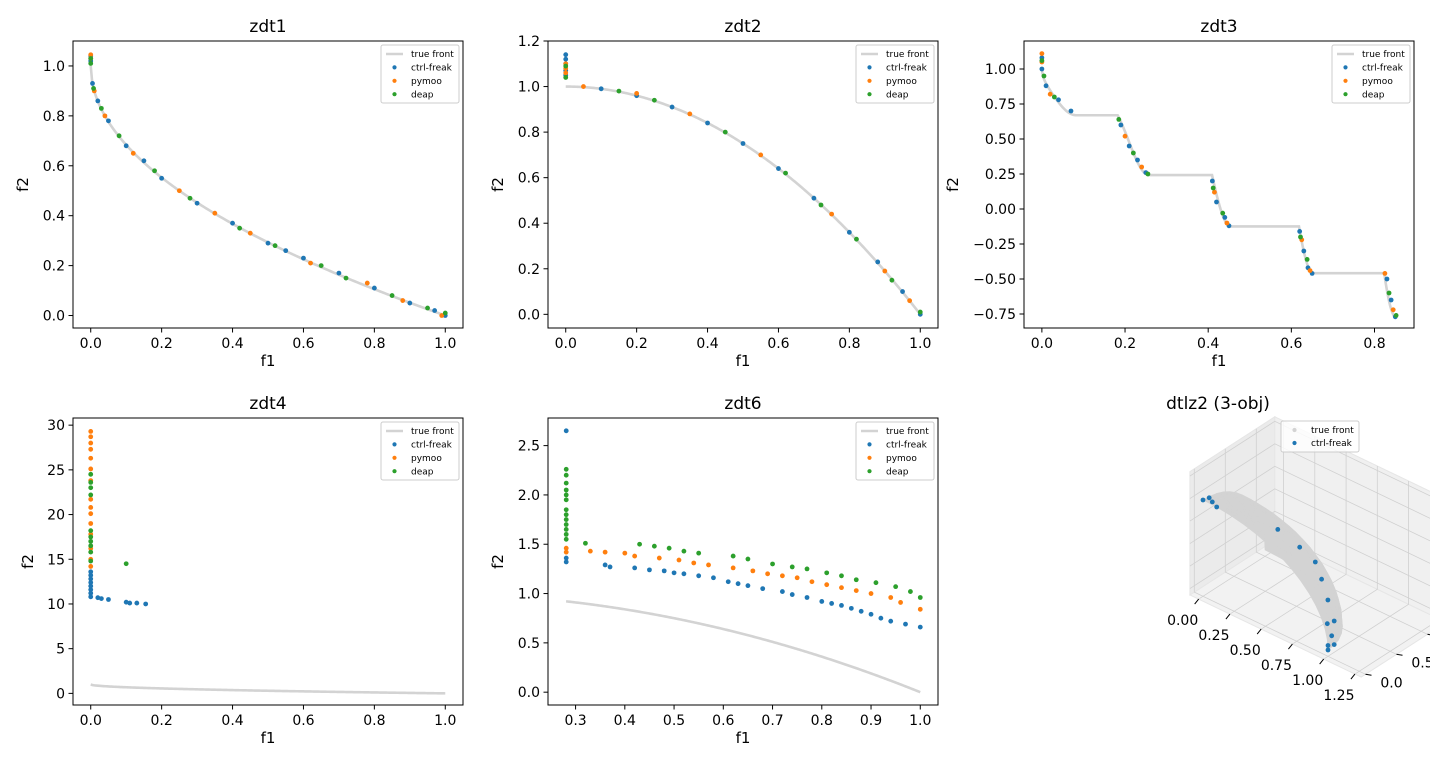  Describe the element at coordinates (56, 426) in the screenshot. I see `y-tick-label: 30` at that location.